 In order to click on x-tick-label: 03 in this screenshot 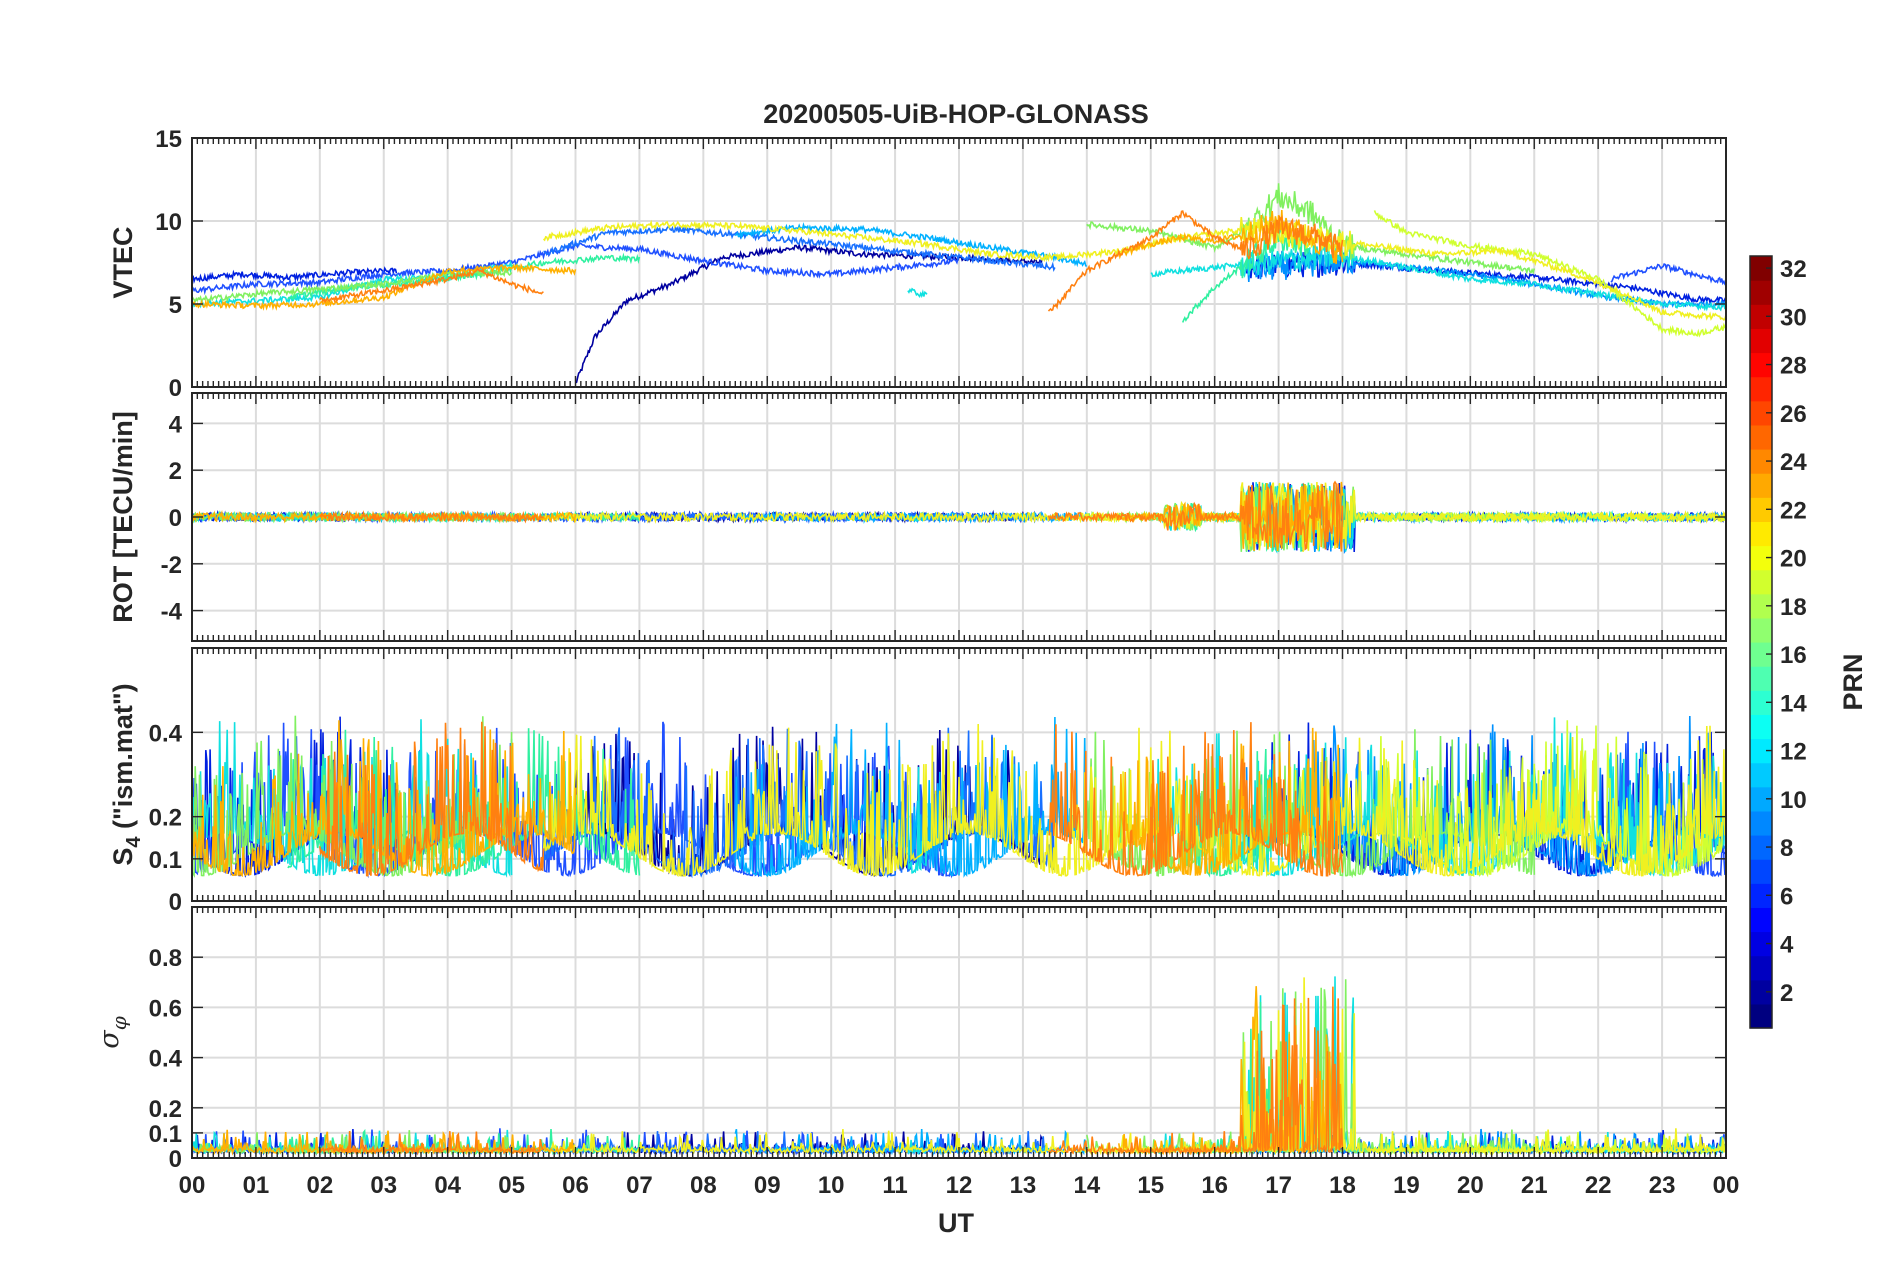, I will do `click(383, 1185)`.